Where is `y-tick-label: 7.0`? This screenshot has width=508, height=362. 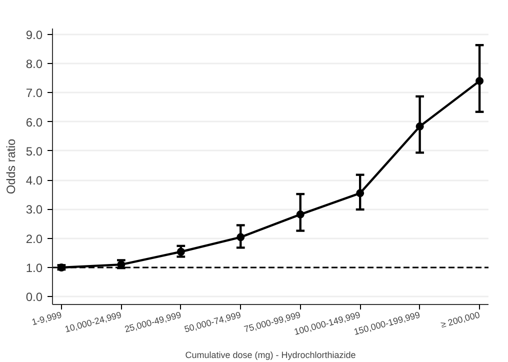
y-tick-label: 7.0 is located at coordinates (34, 93).